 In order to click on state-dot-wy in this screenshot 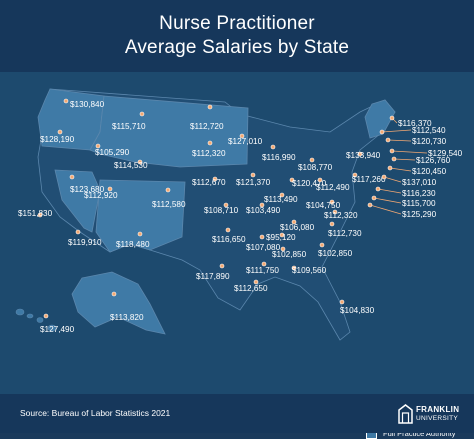, I will do `click(140, 162)`.